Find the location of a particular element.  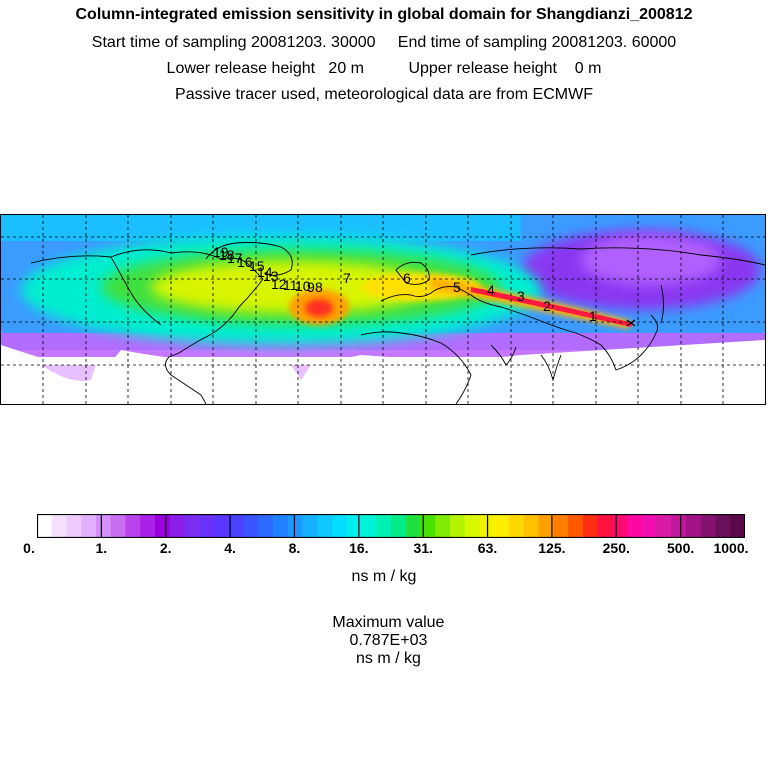

traj-label-1: 1 is located at coordinates (593, 316).